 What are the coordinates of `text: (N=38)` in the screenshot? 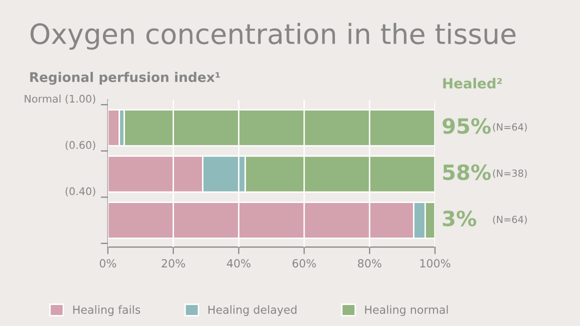 It's located at (510, 173).